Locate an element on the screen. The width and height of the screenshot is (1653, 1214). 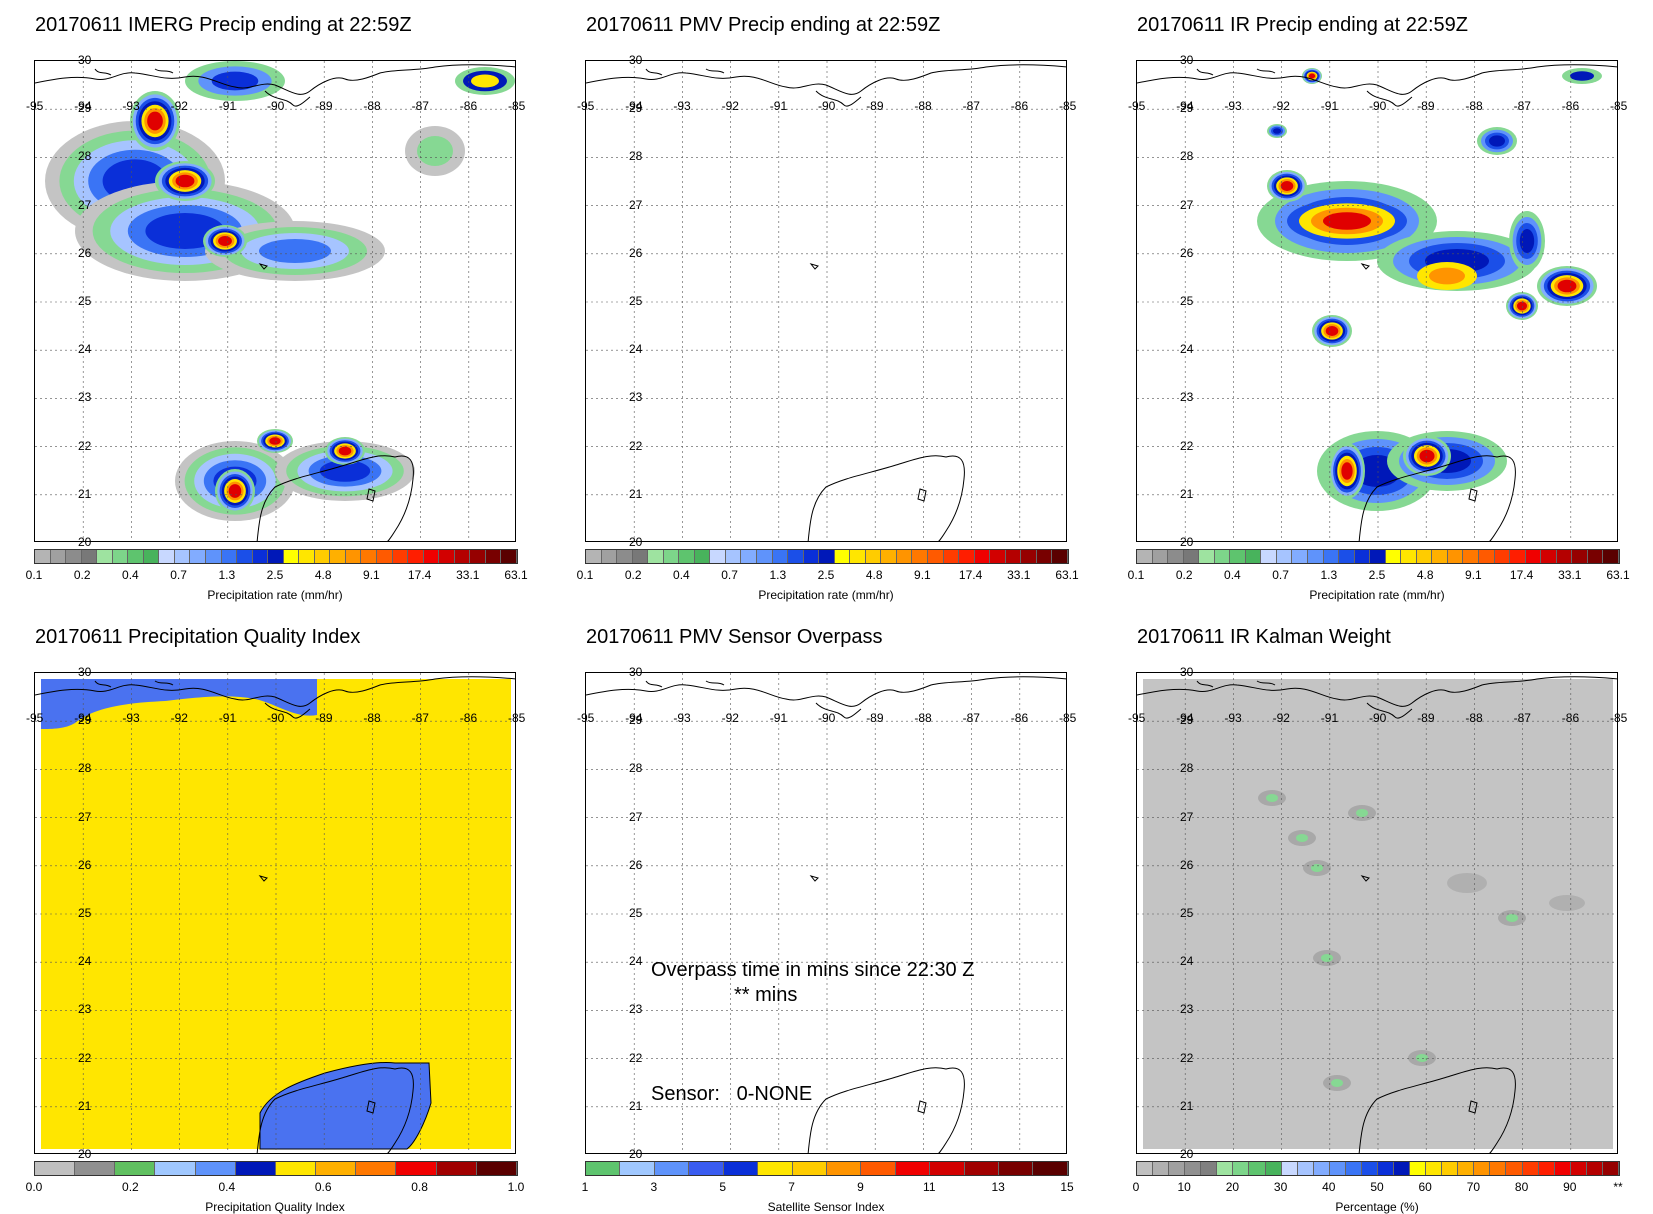
colorbar-tick: 33.1 is located at coordinates (1019, 575).